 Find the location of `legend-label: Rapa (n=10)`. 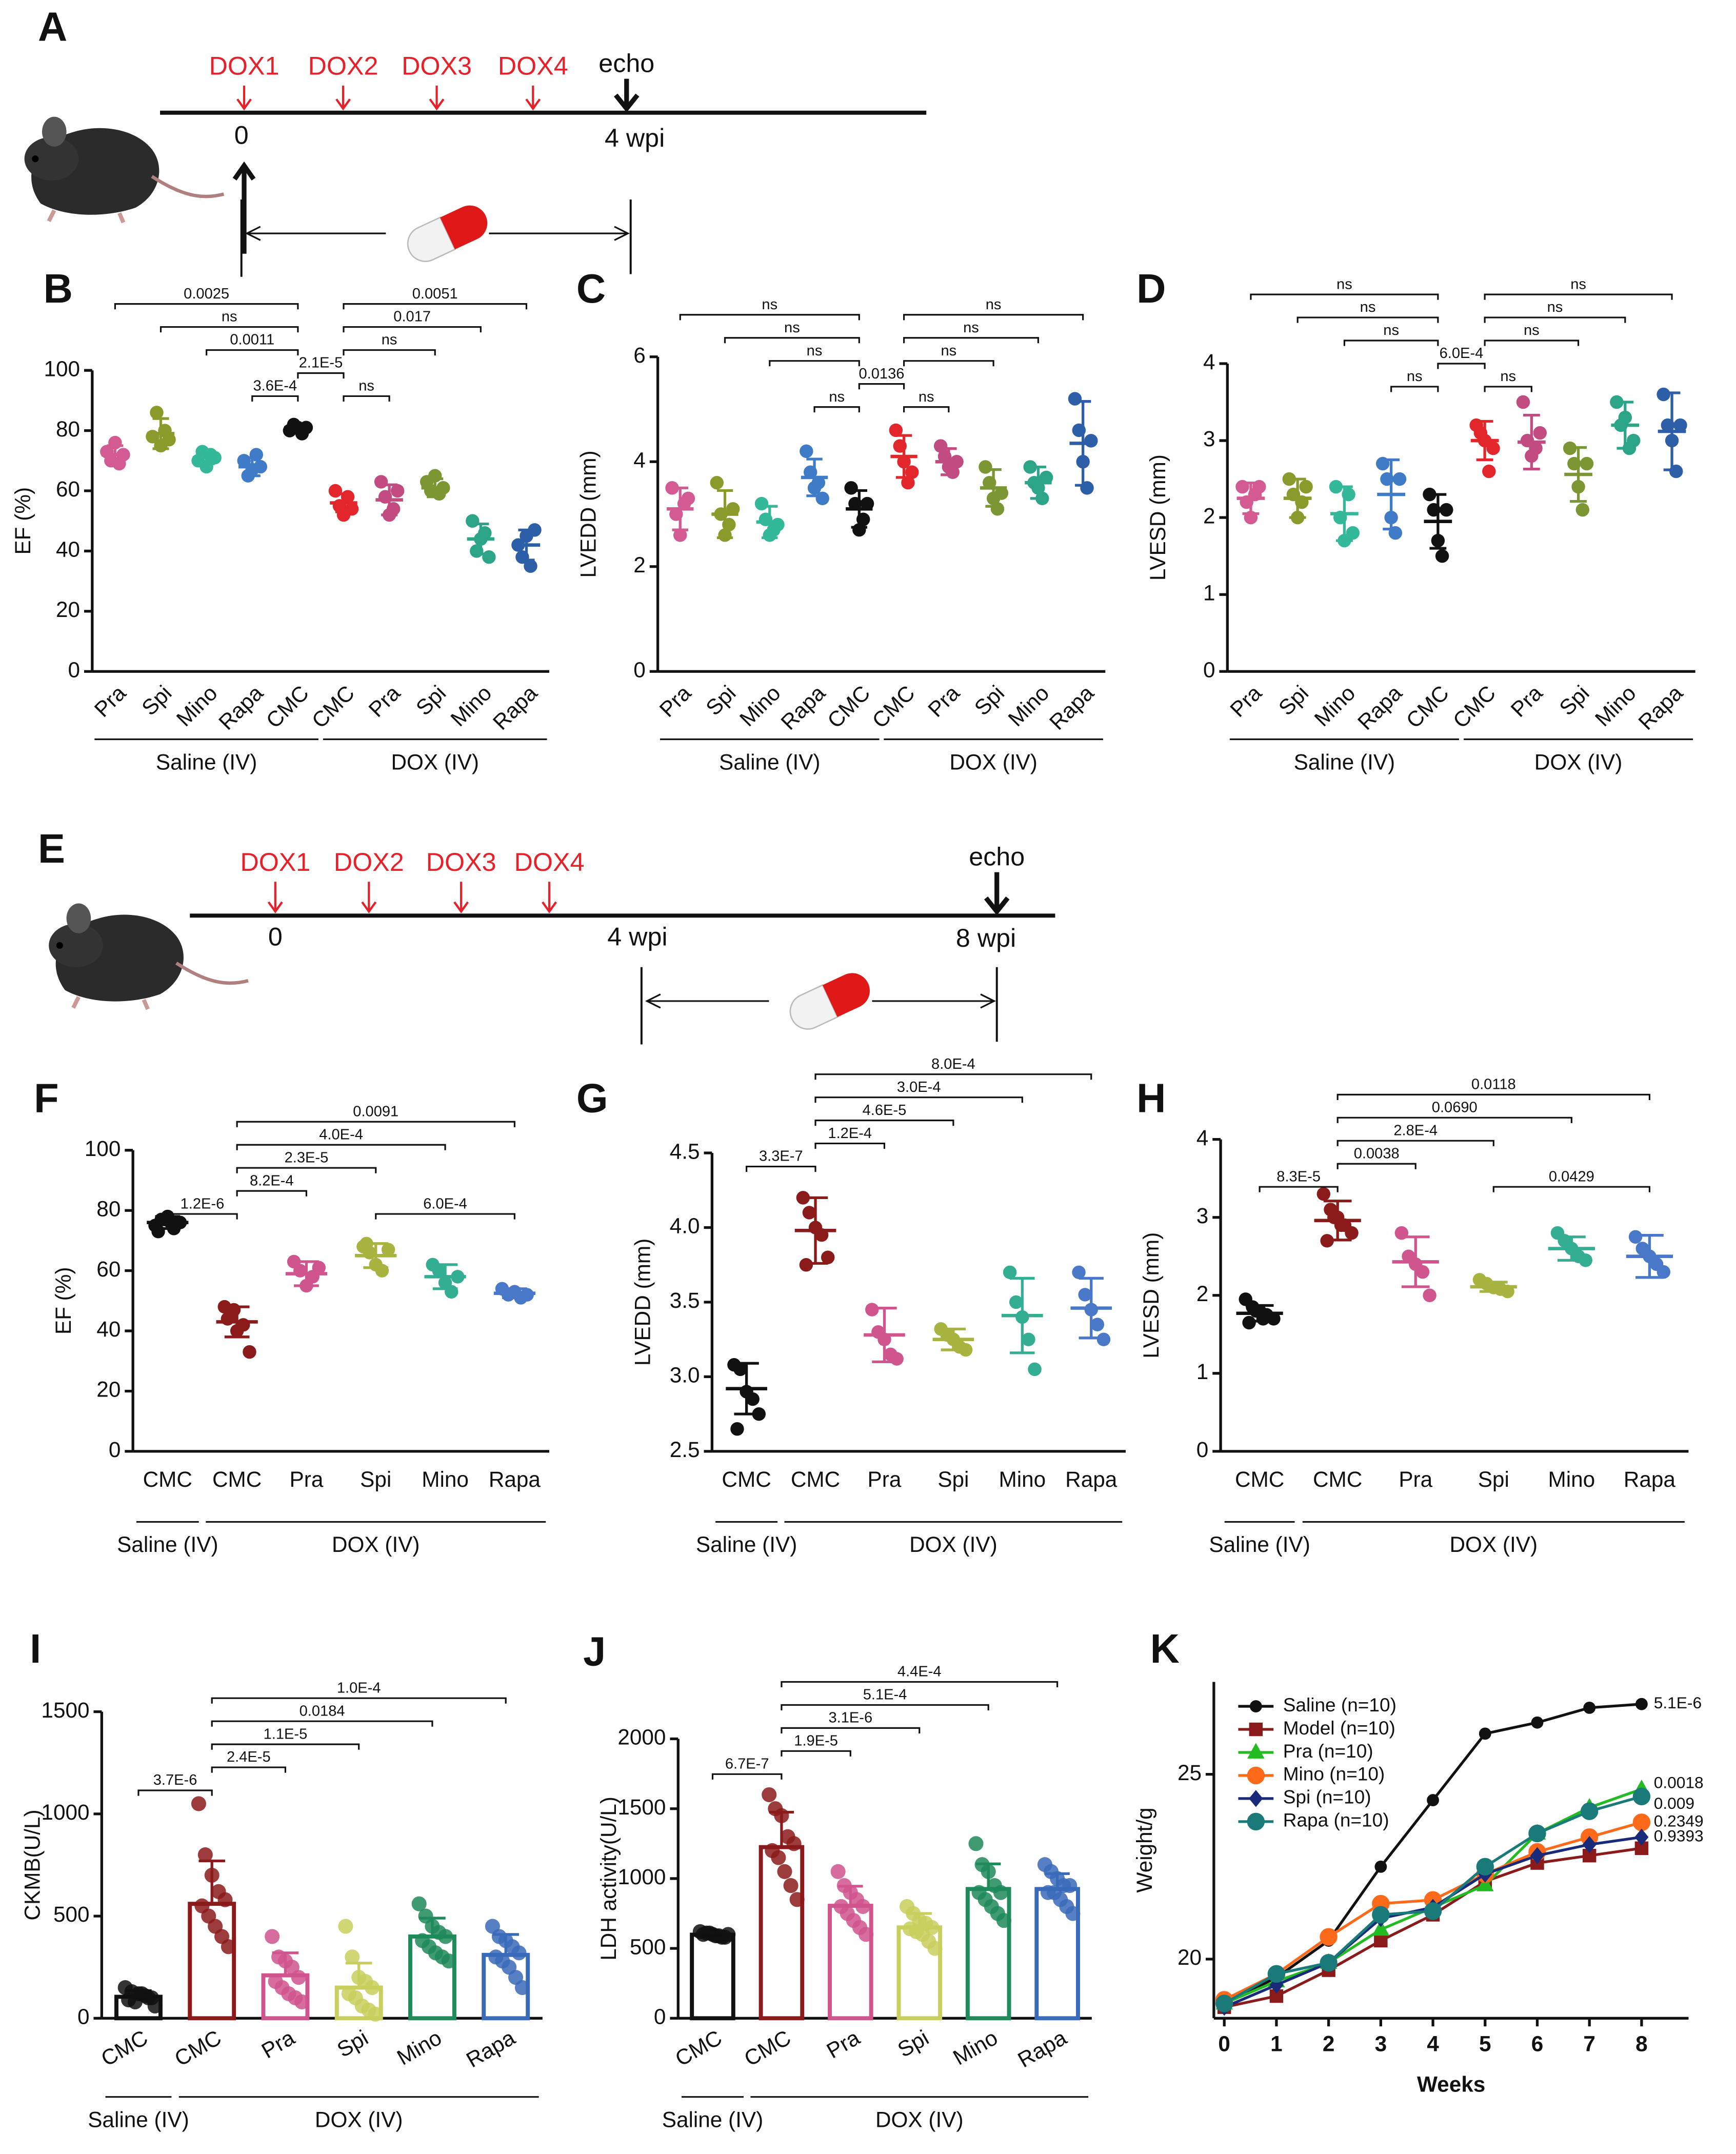

legend-label: Rapa (n=10) is located at coordinates (1336, 1820).